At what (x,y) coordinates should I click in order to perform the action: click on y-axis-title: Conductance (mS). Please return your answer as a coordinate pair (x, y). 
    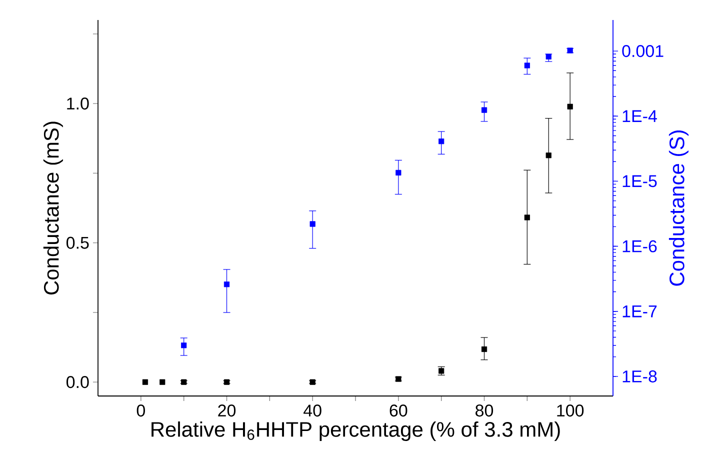
    Looking at the image, I should click on (53, 208).